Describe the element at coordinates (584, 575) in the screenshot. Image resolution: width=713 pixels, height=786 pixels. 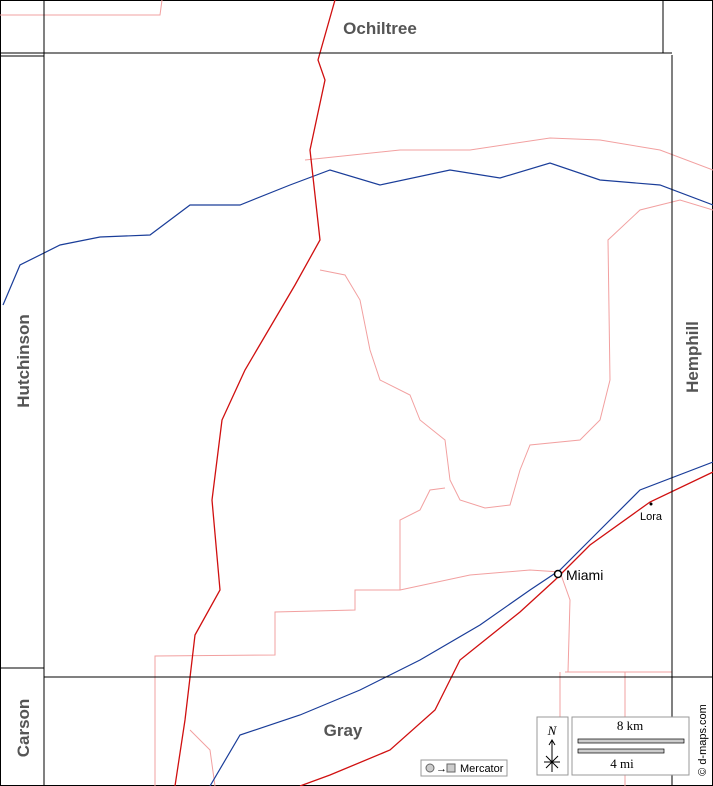
I see `place-label: Miami` at that location.